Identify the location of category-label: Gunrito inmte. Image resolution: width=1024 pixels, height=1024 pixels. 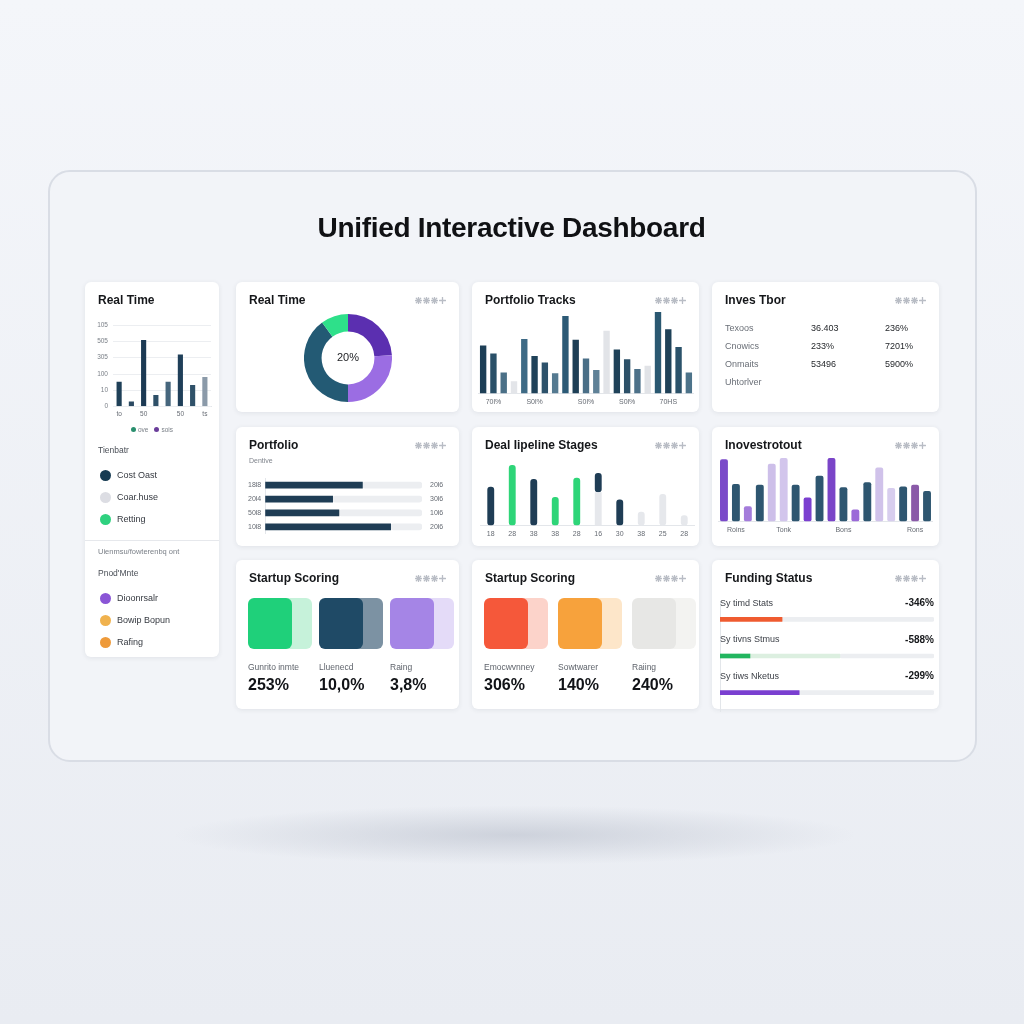
(274, 667).